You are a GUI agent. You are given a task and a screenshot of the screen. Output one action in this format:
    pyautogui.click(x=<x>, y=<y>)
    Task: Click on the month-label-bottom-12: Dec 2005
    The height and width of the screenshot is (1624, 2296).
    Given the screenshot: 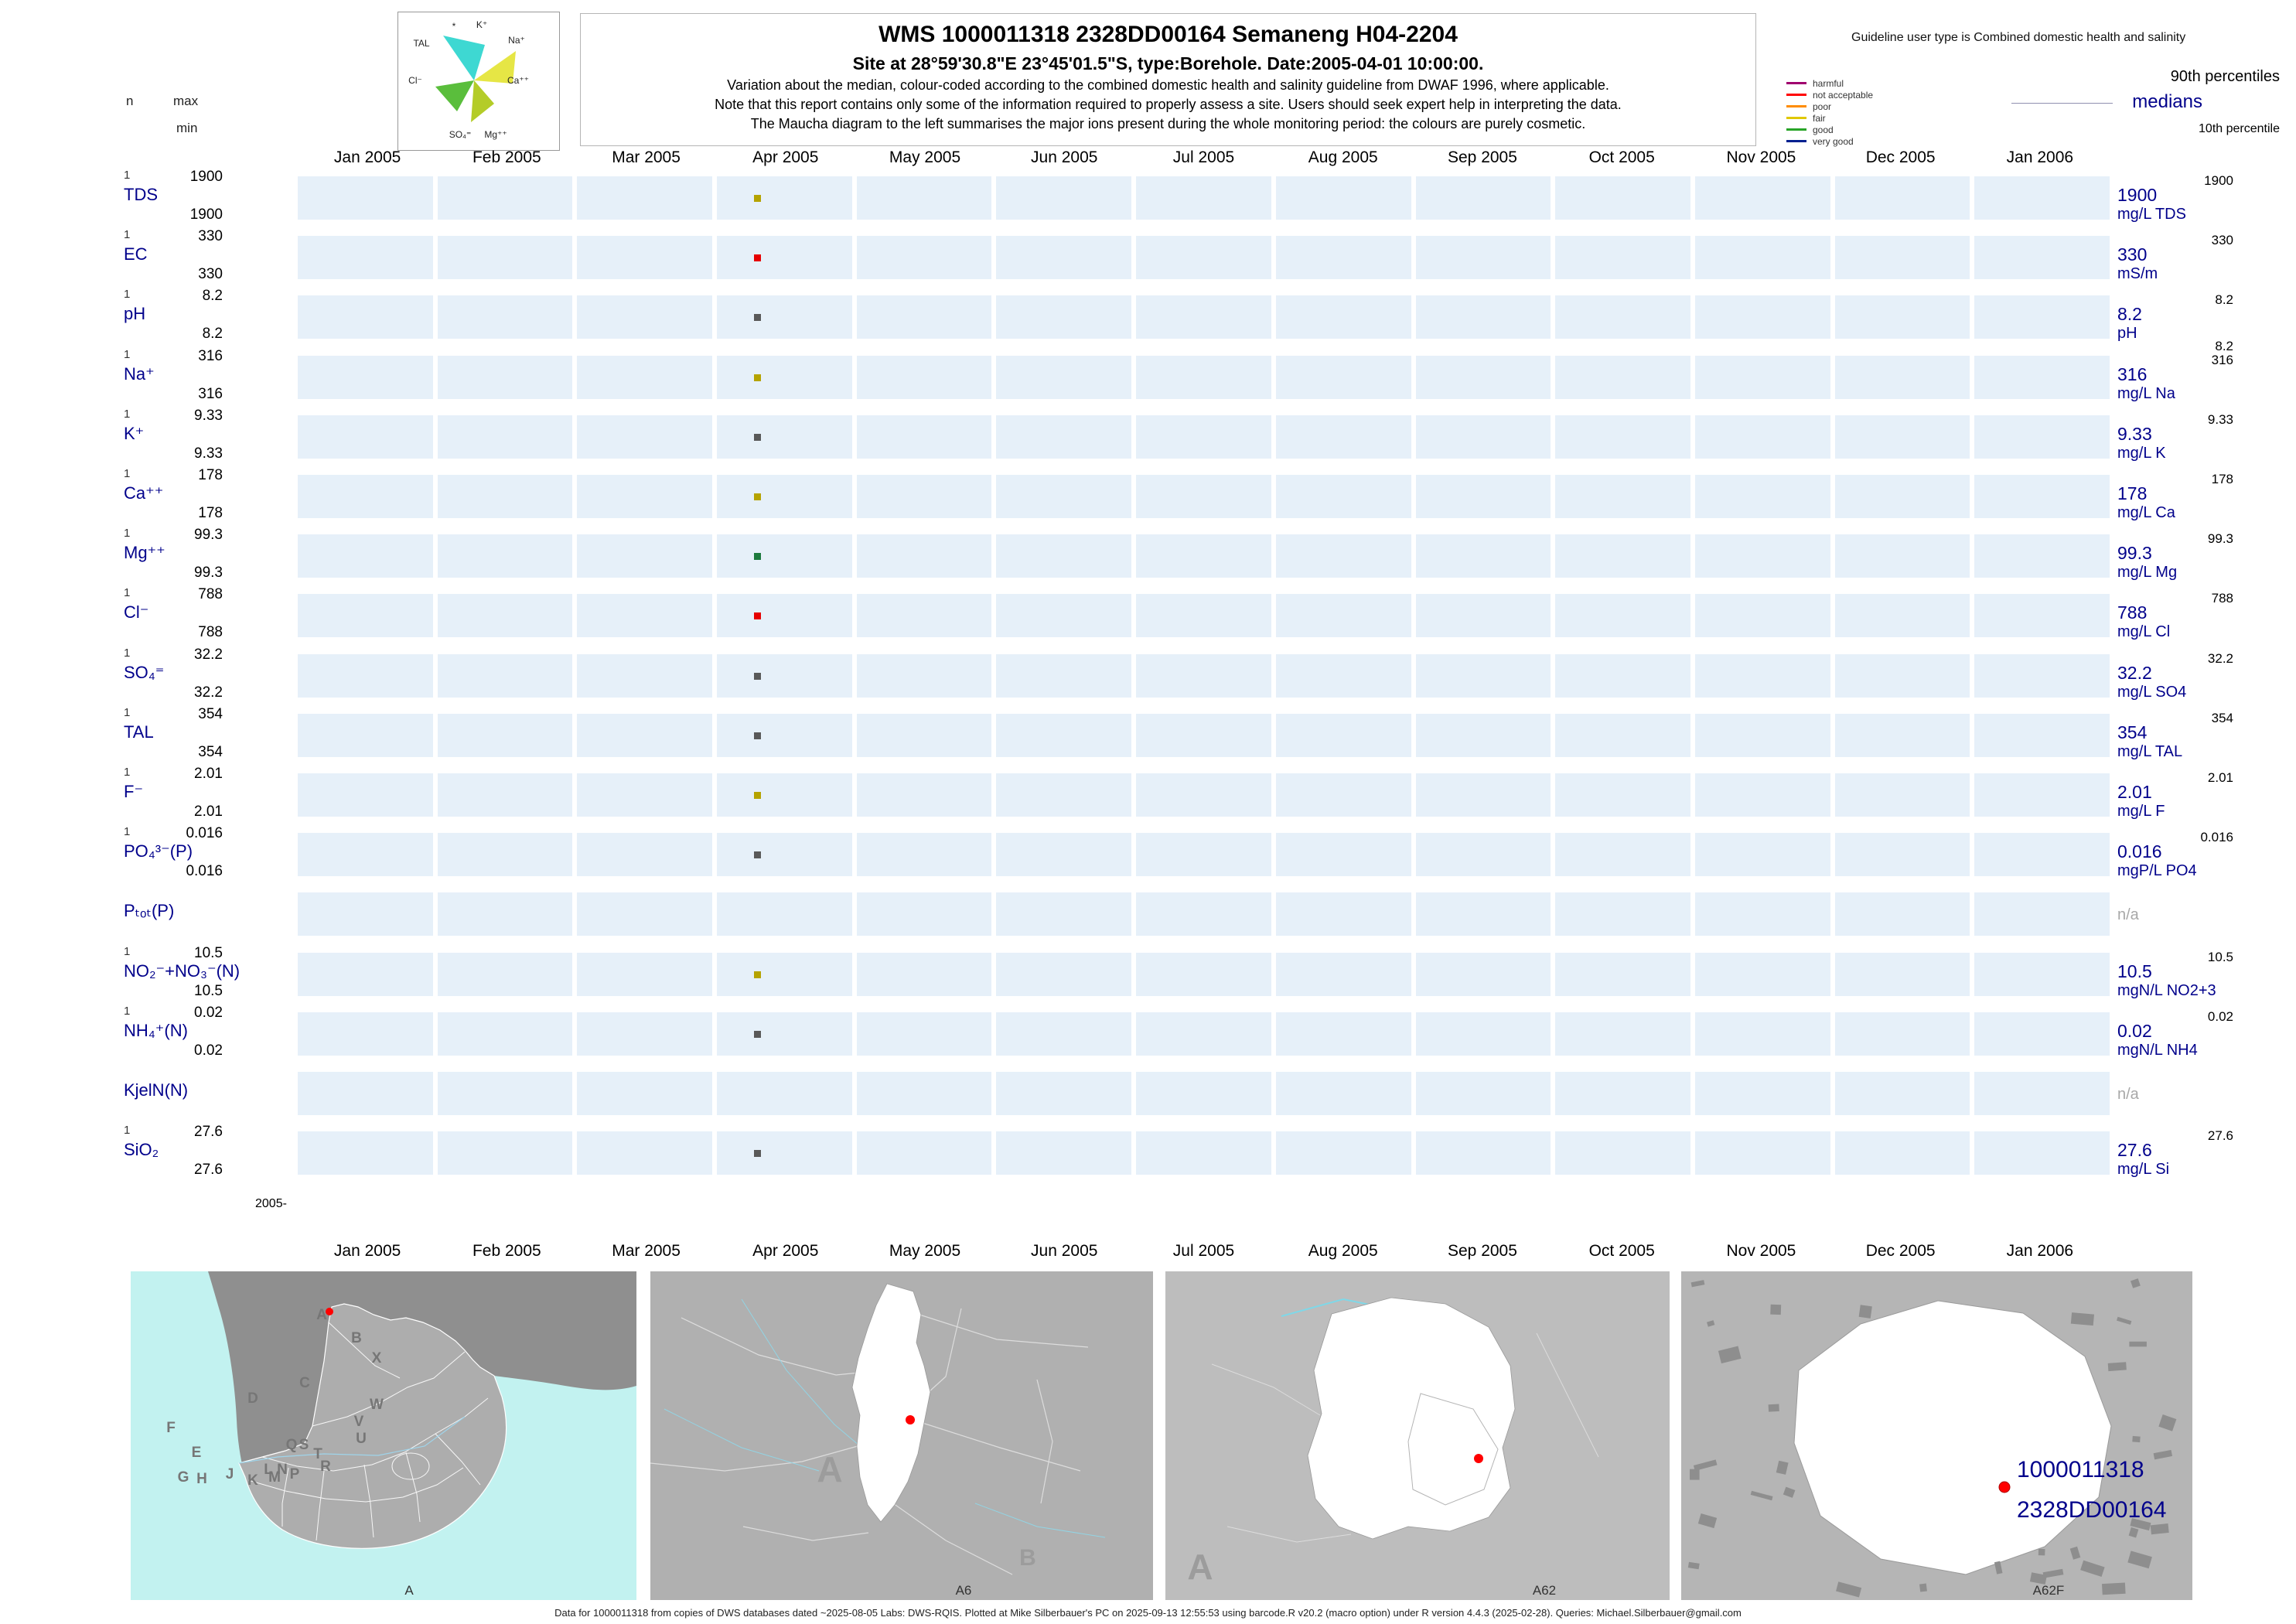 What is the action you would take?
    pyautogui.click(x=1900, y=1251)
    